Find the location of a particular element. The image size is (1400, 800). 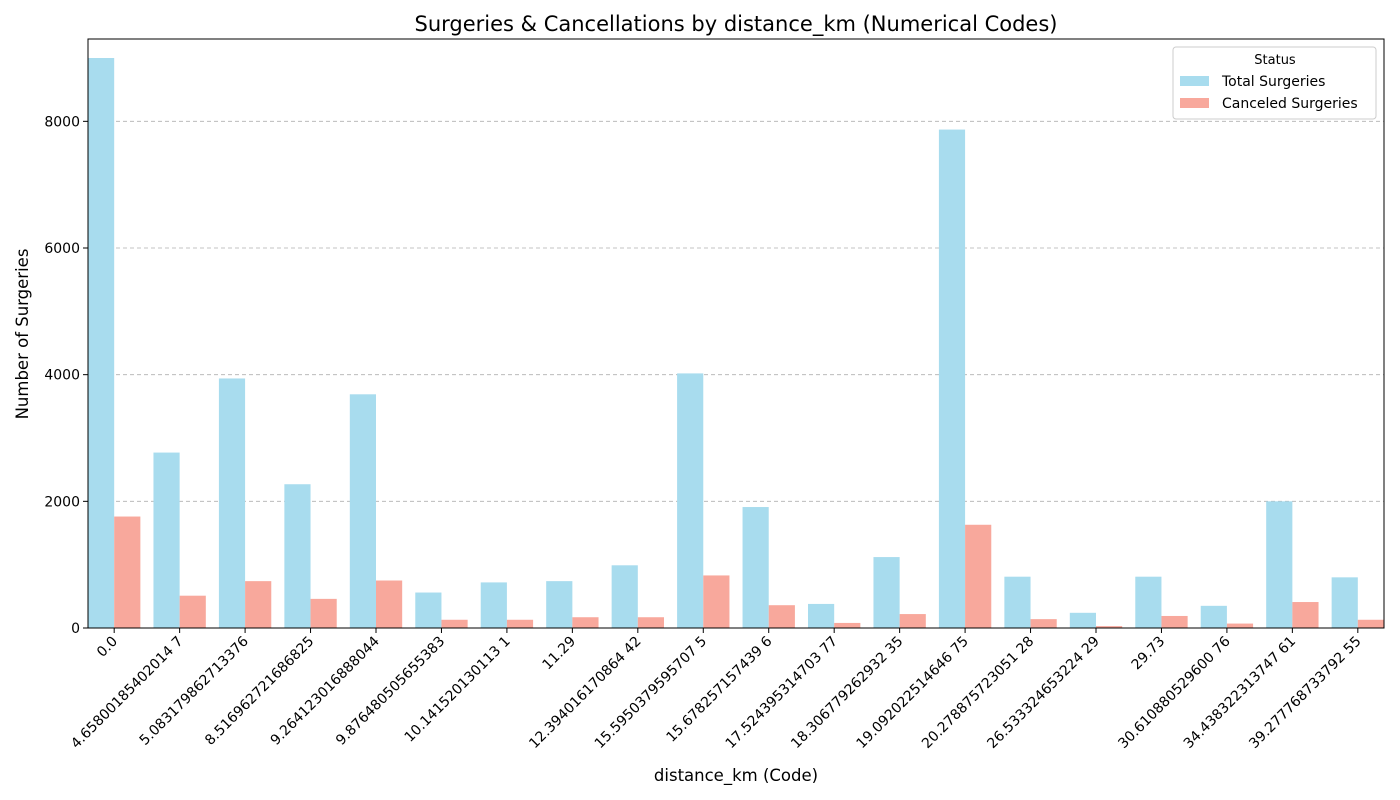

x-tick-label: 20.278875723051 28 is located at coordinates (978, 693).